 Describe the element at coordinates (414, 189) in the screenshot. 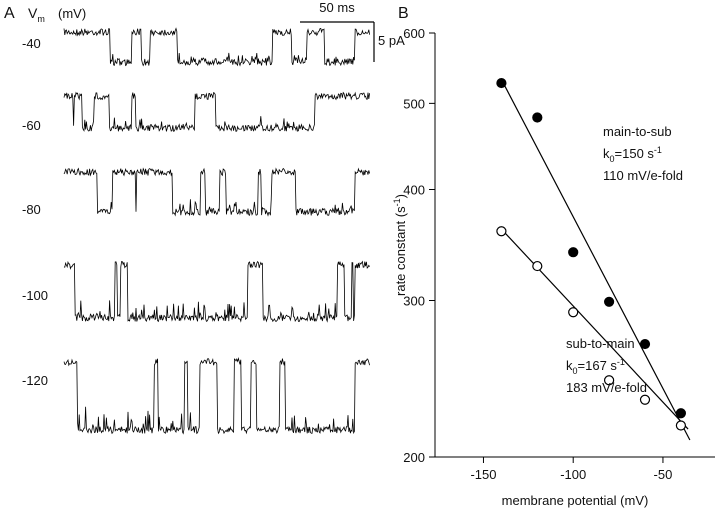

I see `y-tick-label: 400` at that location.